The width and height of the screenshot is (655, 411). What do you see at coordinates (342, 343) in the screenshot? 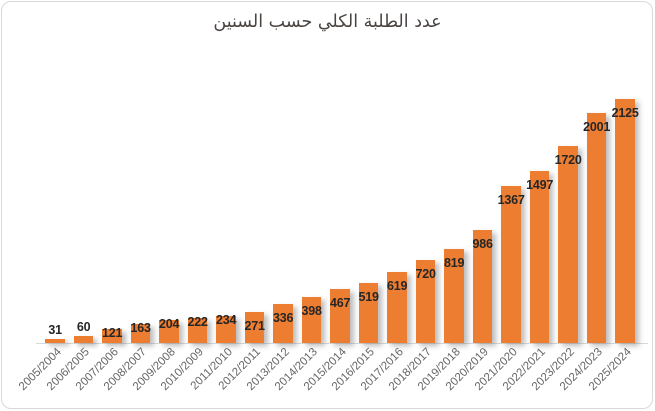
I see `x-axis-line` at bounding box center [342, 343].